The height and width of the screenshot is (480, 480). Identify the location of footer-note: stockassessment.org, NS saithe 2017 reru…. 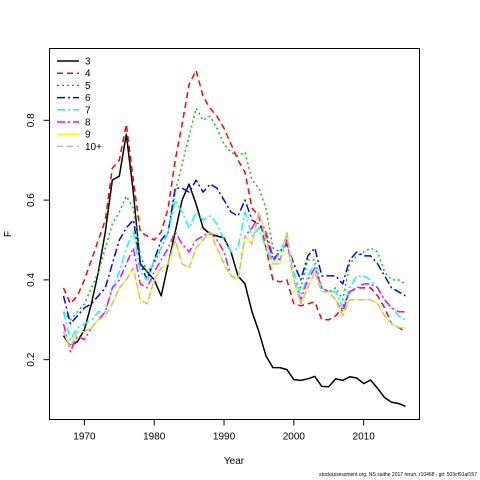
(398, 475).